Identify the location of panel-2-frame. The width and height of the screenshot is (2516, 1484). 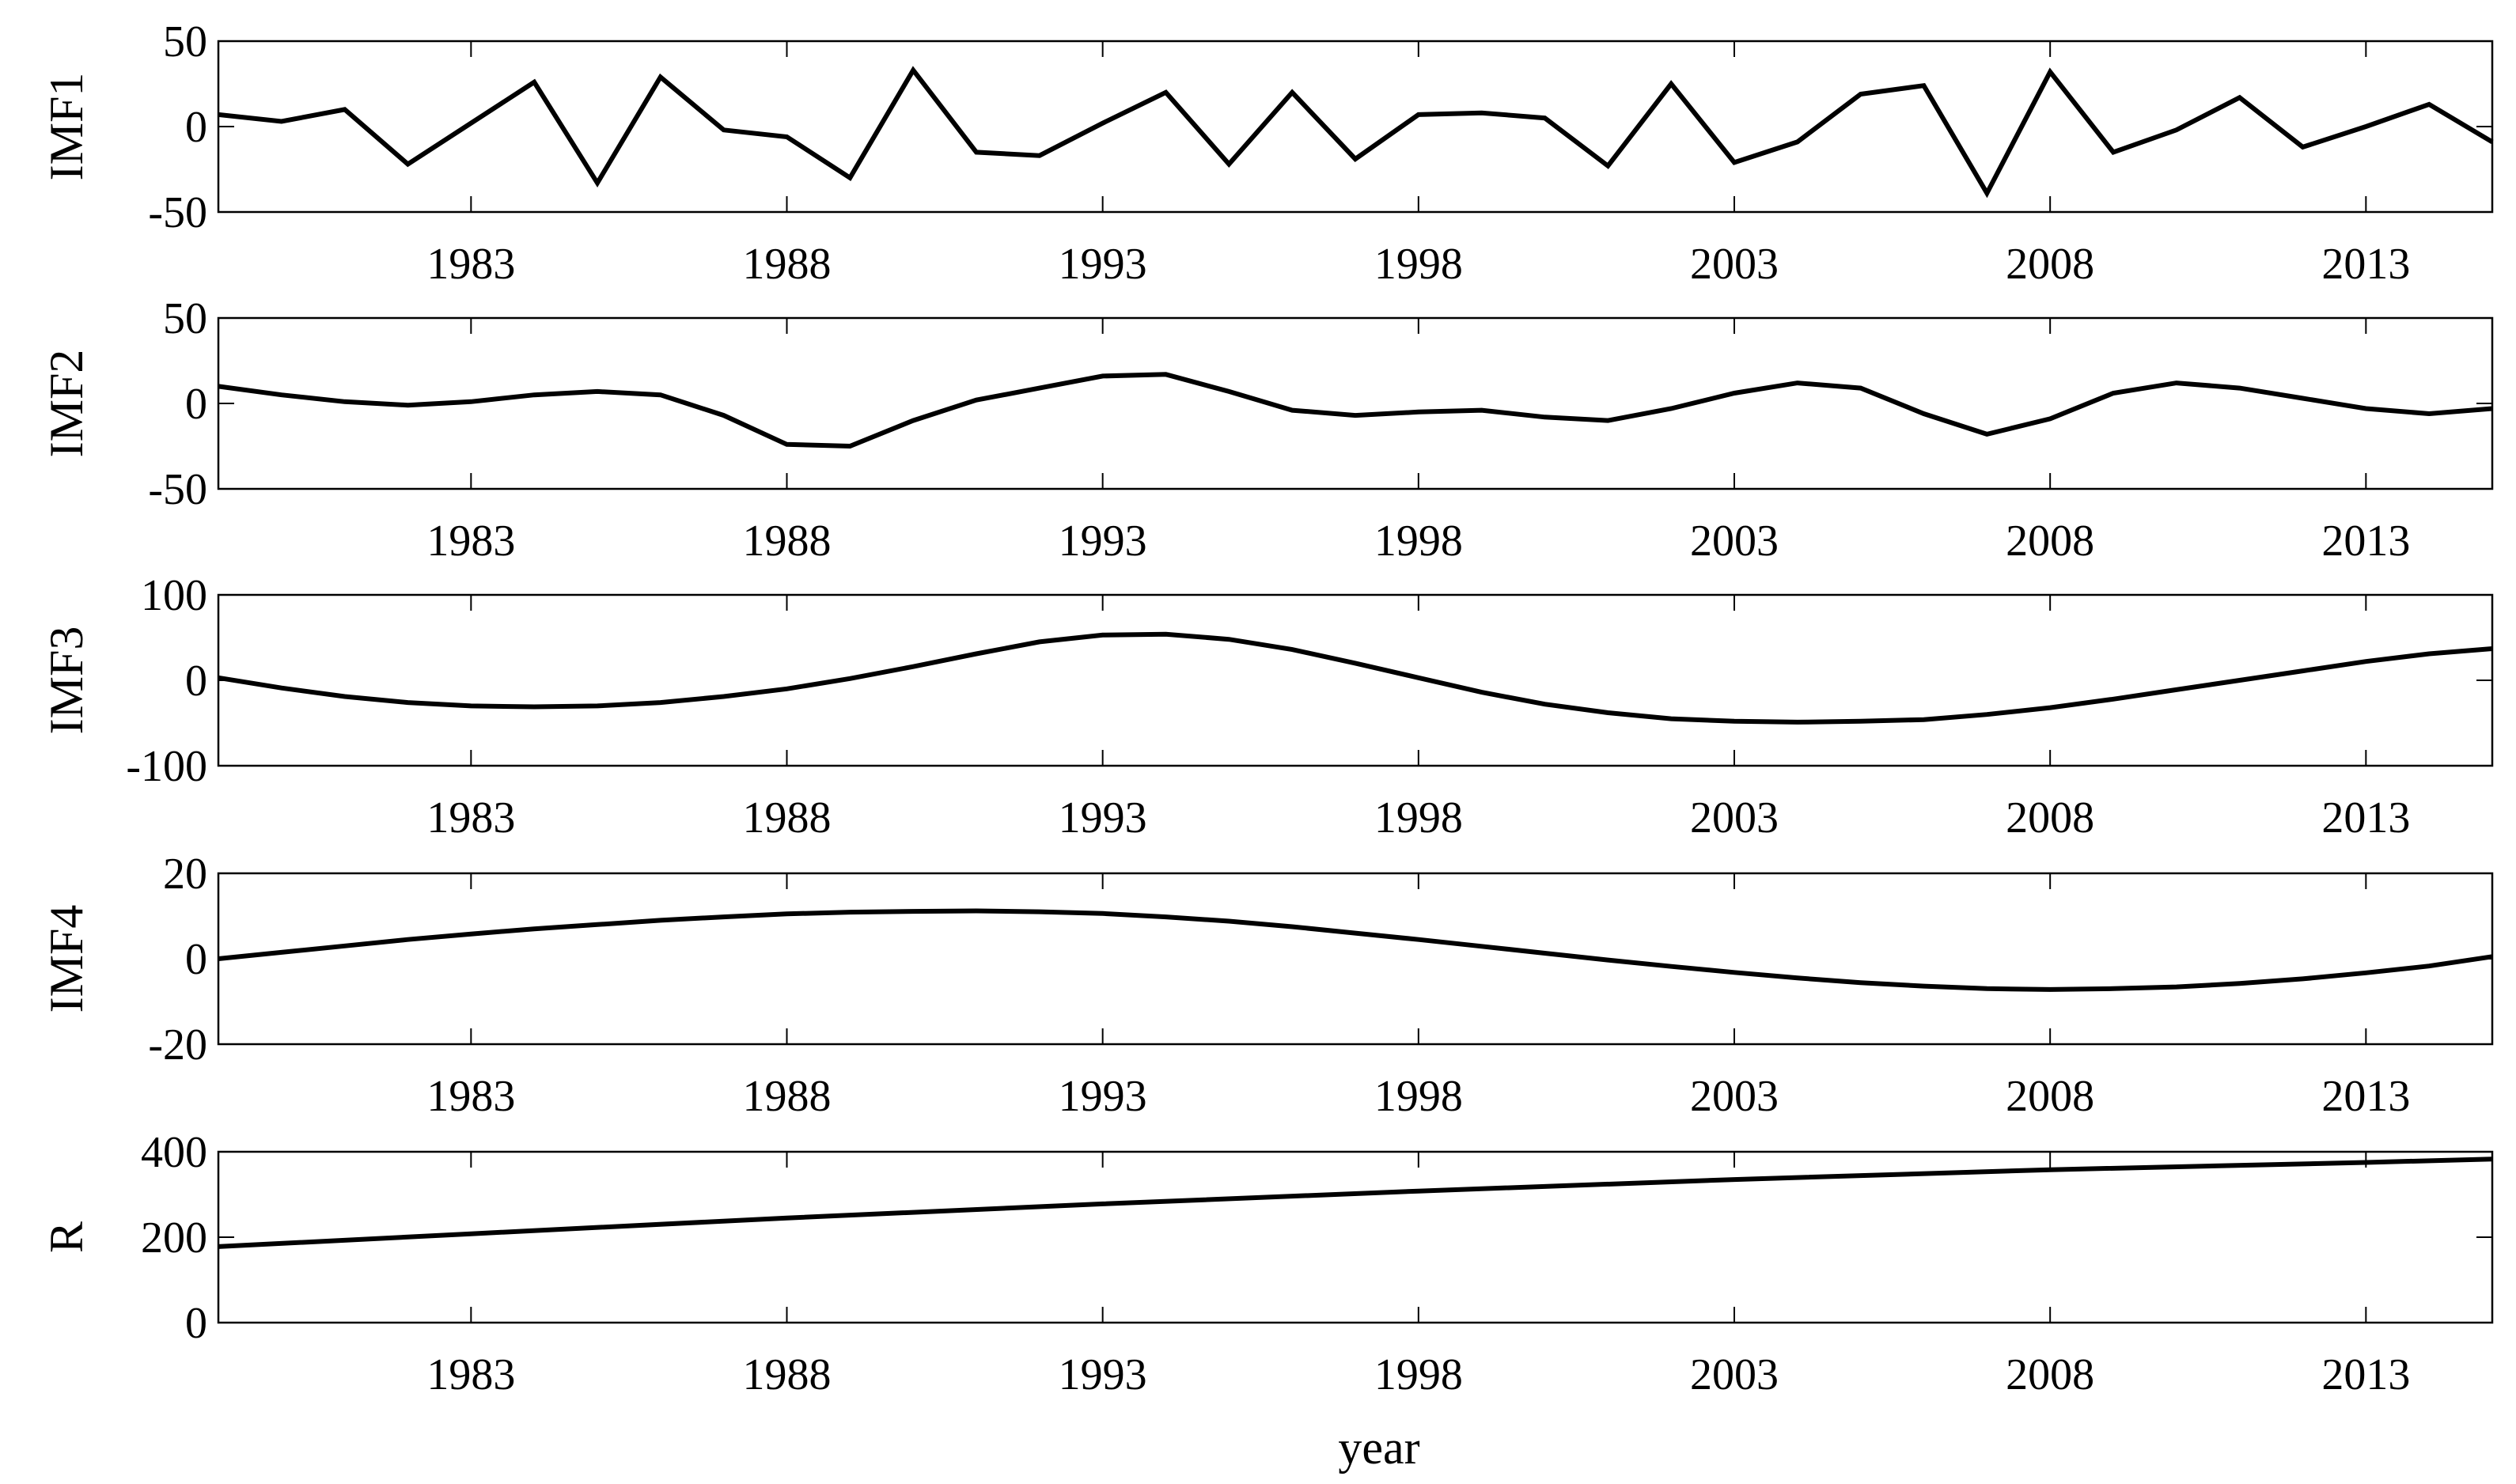
(1355, 403).